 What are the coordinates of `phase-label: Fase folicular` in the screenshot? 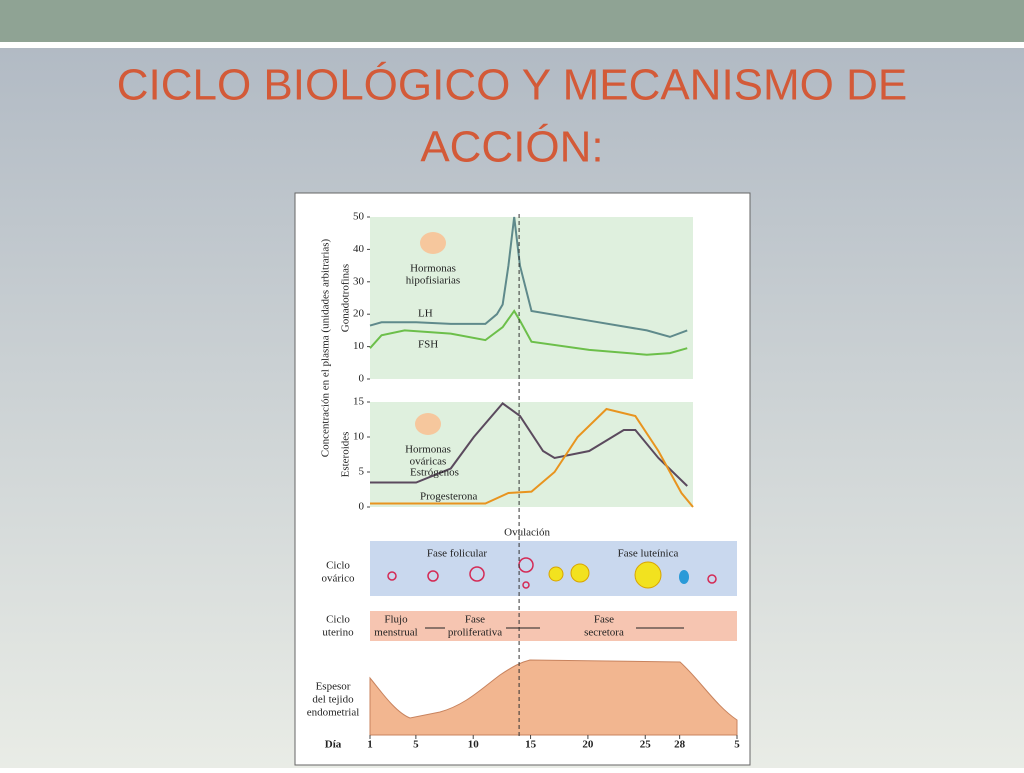 It's located at (457, 554).